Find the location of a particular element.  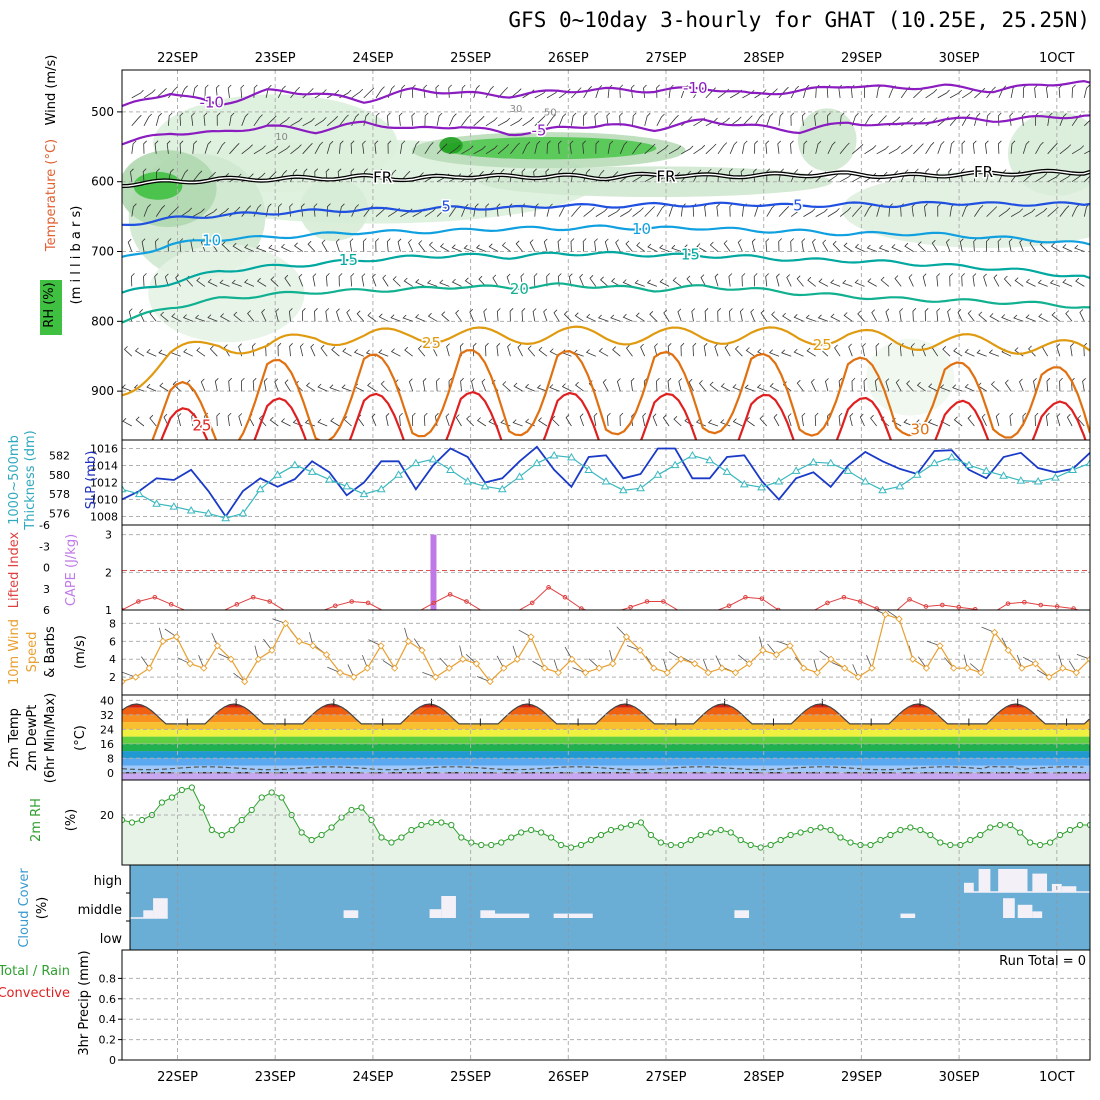

date-label-top: 24SEP is located at coordinates (372, 58).